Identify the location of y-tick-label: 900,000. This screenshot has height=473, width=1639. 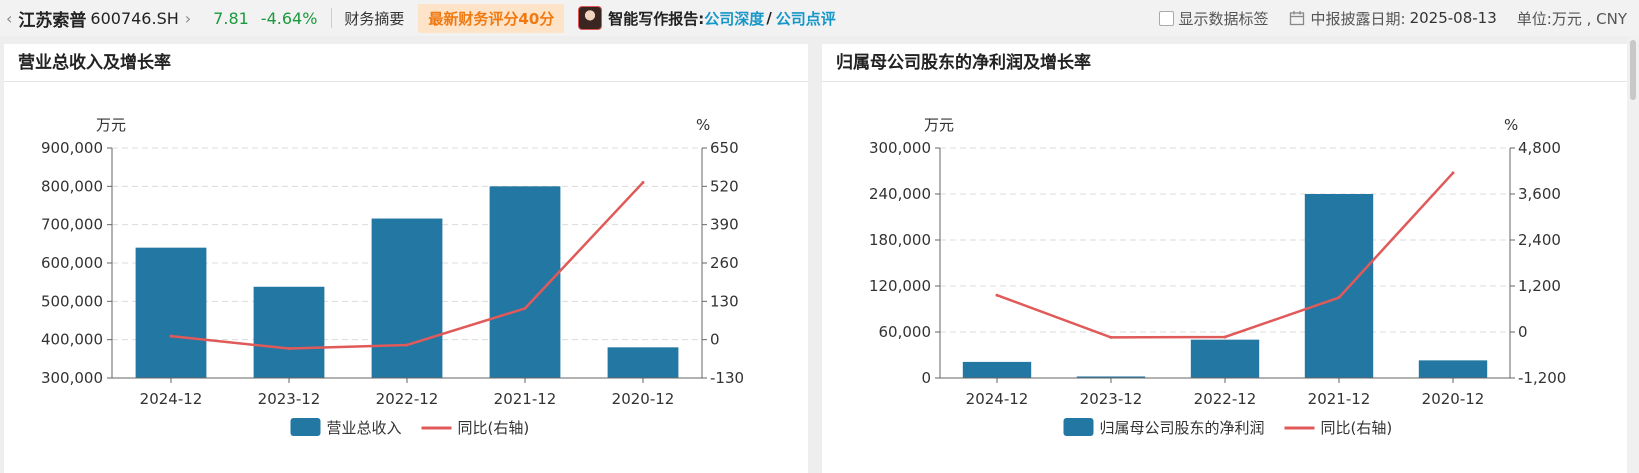
(72, 148).